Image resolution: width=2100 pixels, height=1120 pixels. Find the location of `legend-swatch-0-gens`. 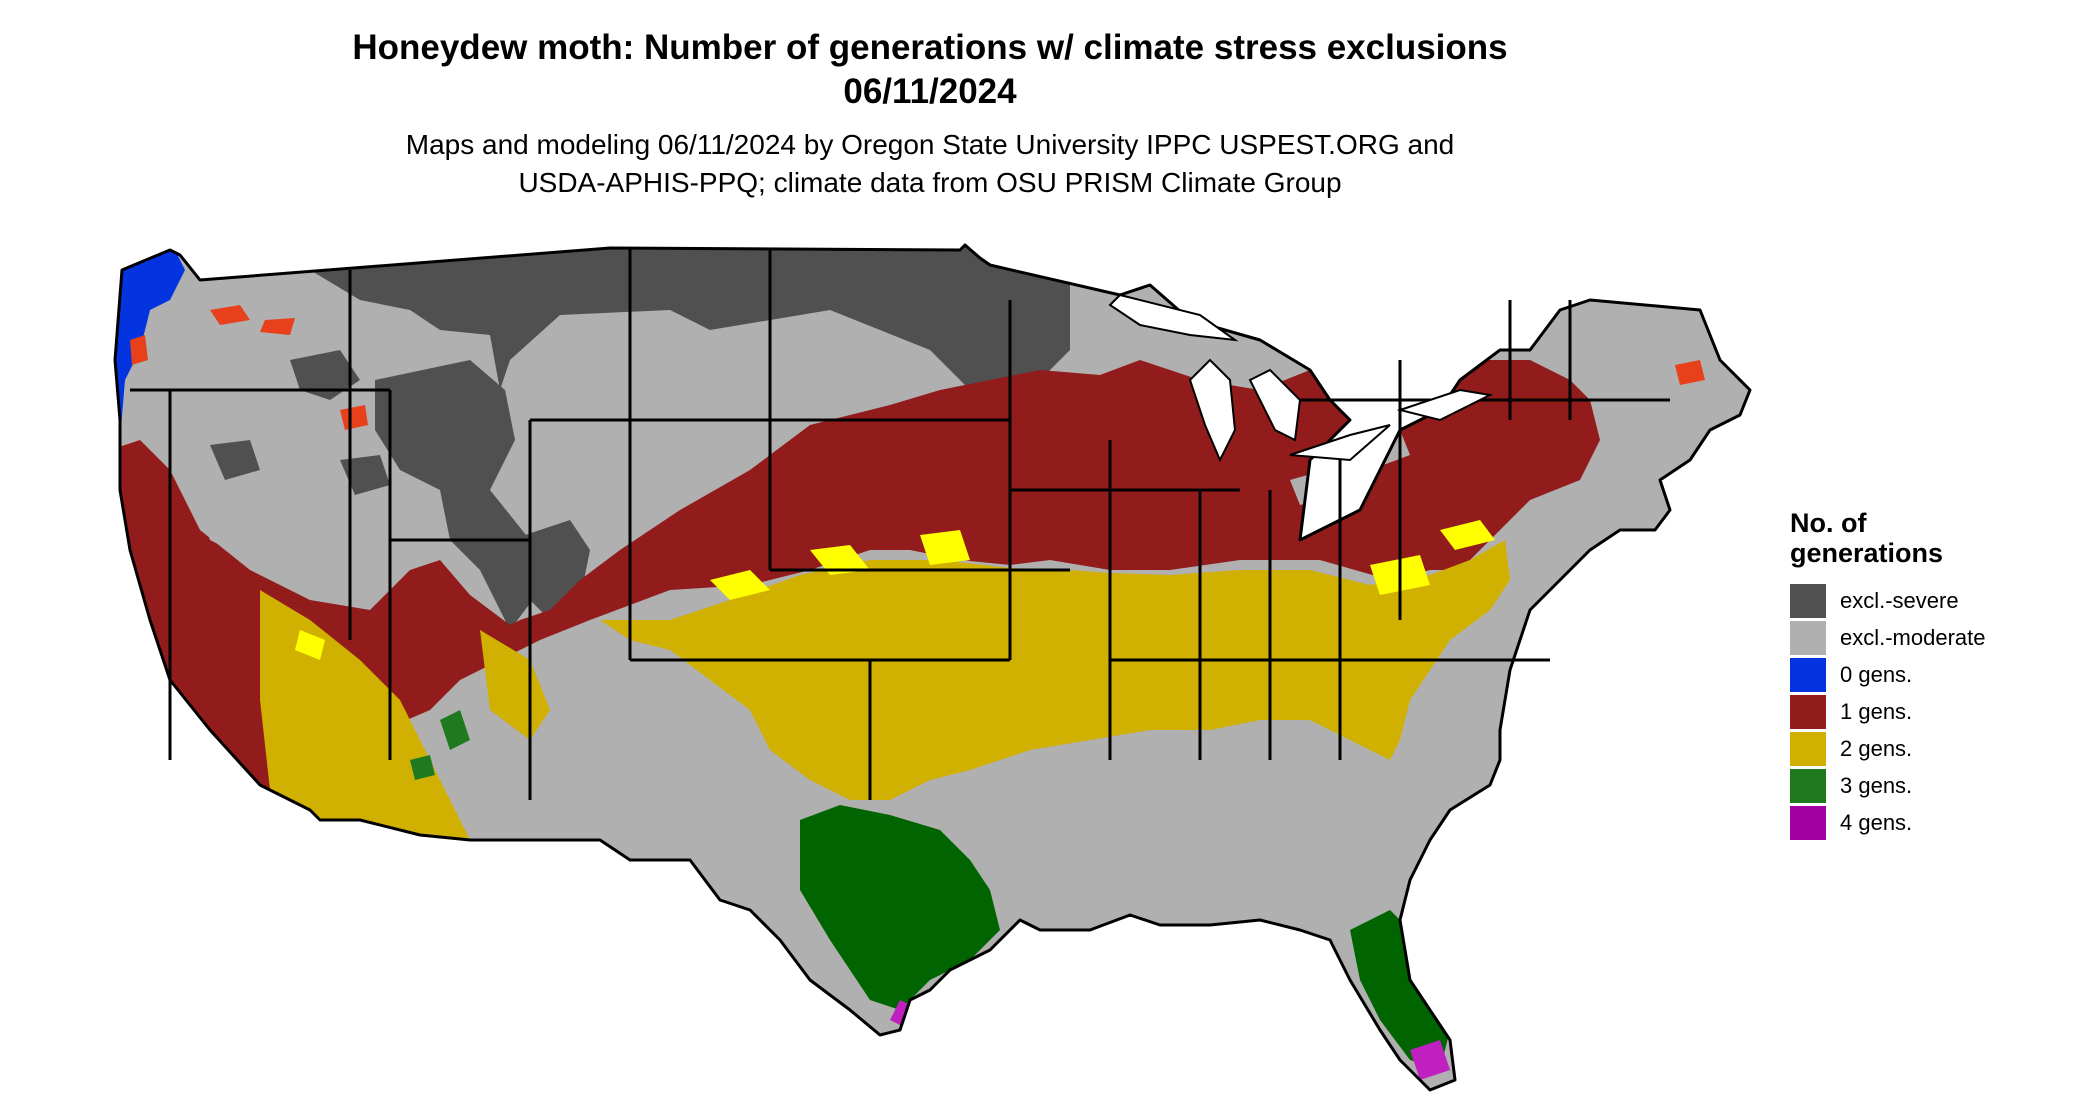

legend-swatch-0-gens is located at coordinates (1808, 674).